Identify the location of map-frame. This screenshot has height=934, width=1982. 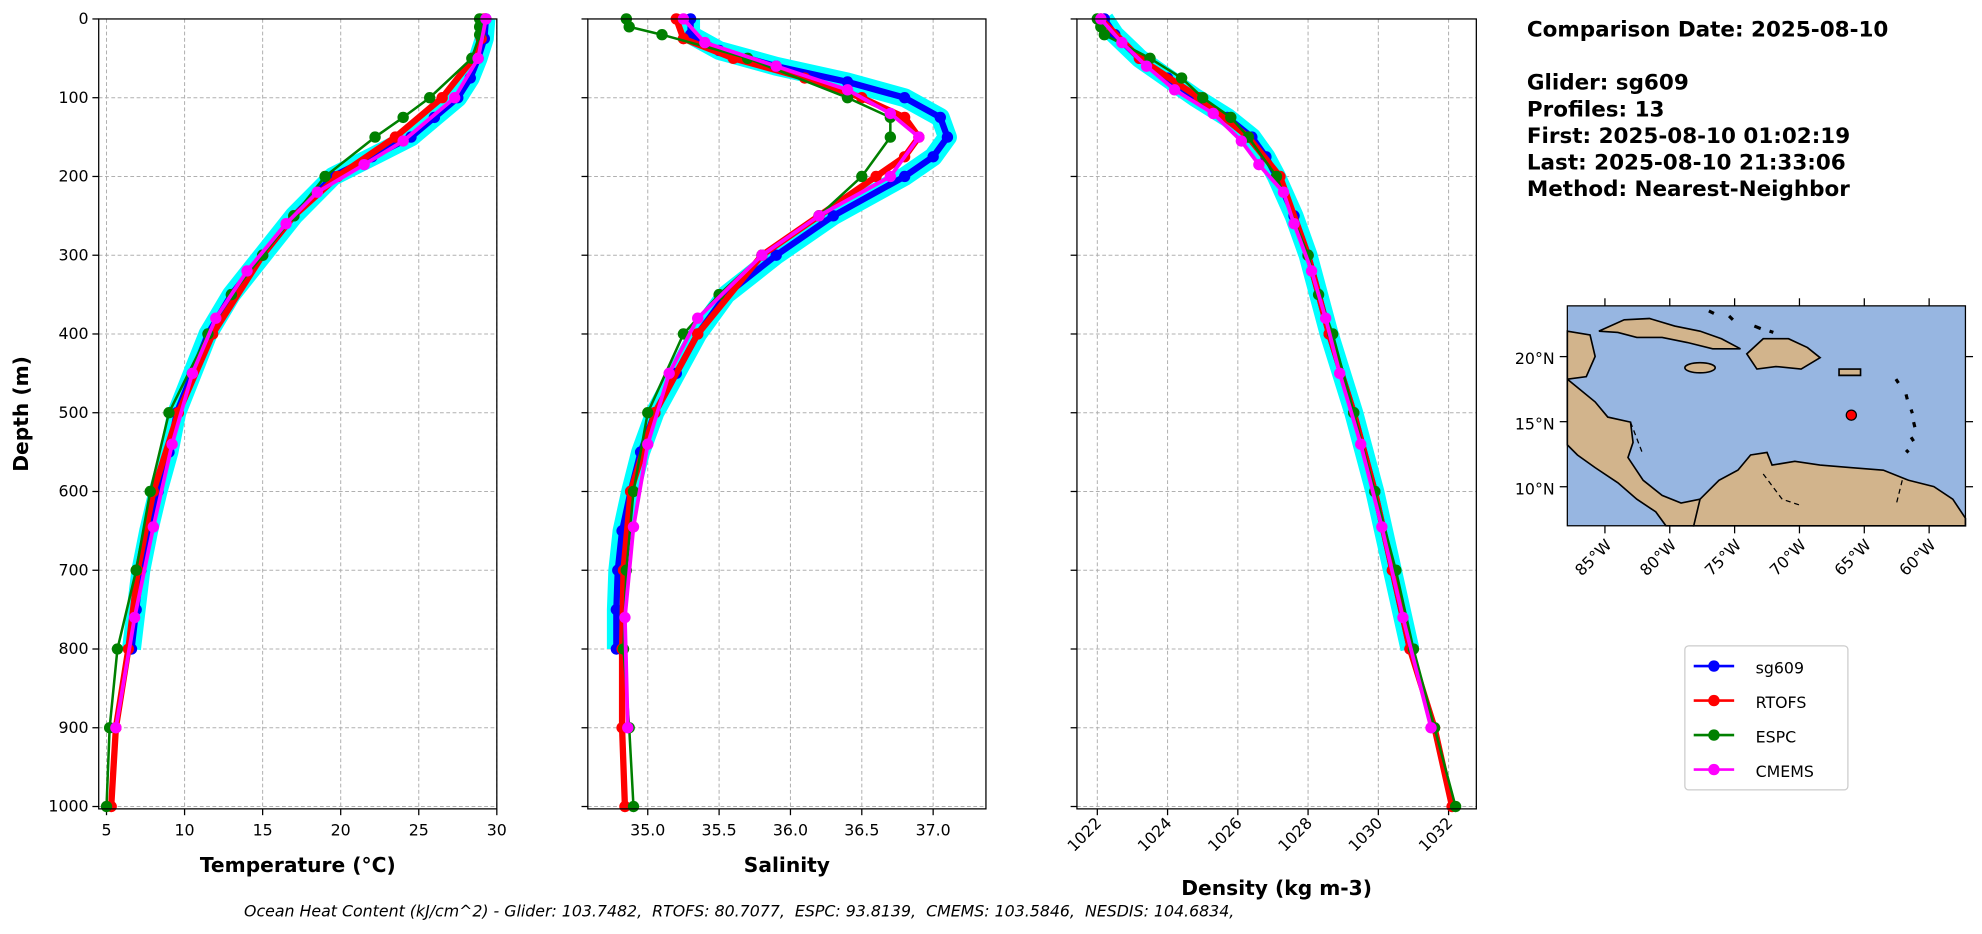
(1766, 416).